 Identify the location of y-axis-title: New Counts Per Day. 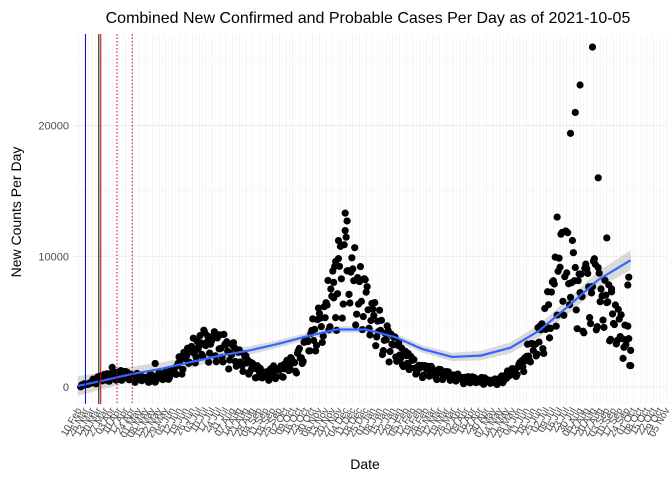
(16, 212).